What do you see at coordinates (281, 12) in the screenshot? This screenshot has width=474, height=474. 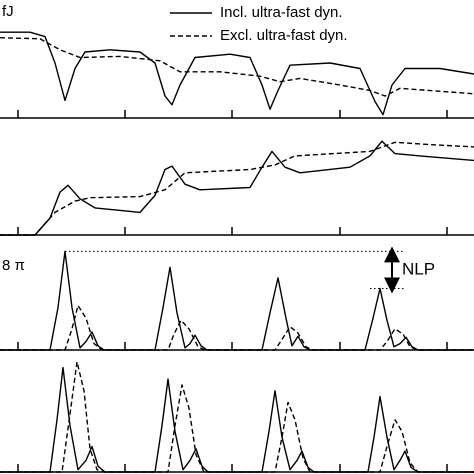 I see `legend-label: Incl. ultra-fast dyn.` at bounding box center [281, 12].